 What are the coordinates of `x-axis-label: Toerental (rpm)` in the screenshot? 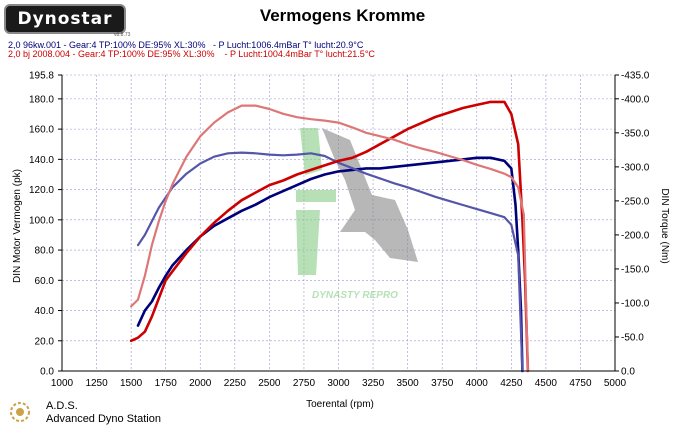 It's located at (340, 404).